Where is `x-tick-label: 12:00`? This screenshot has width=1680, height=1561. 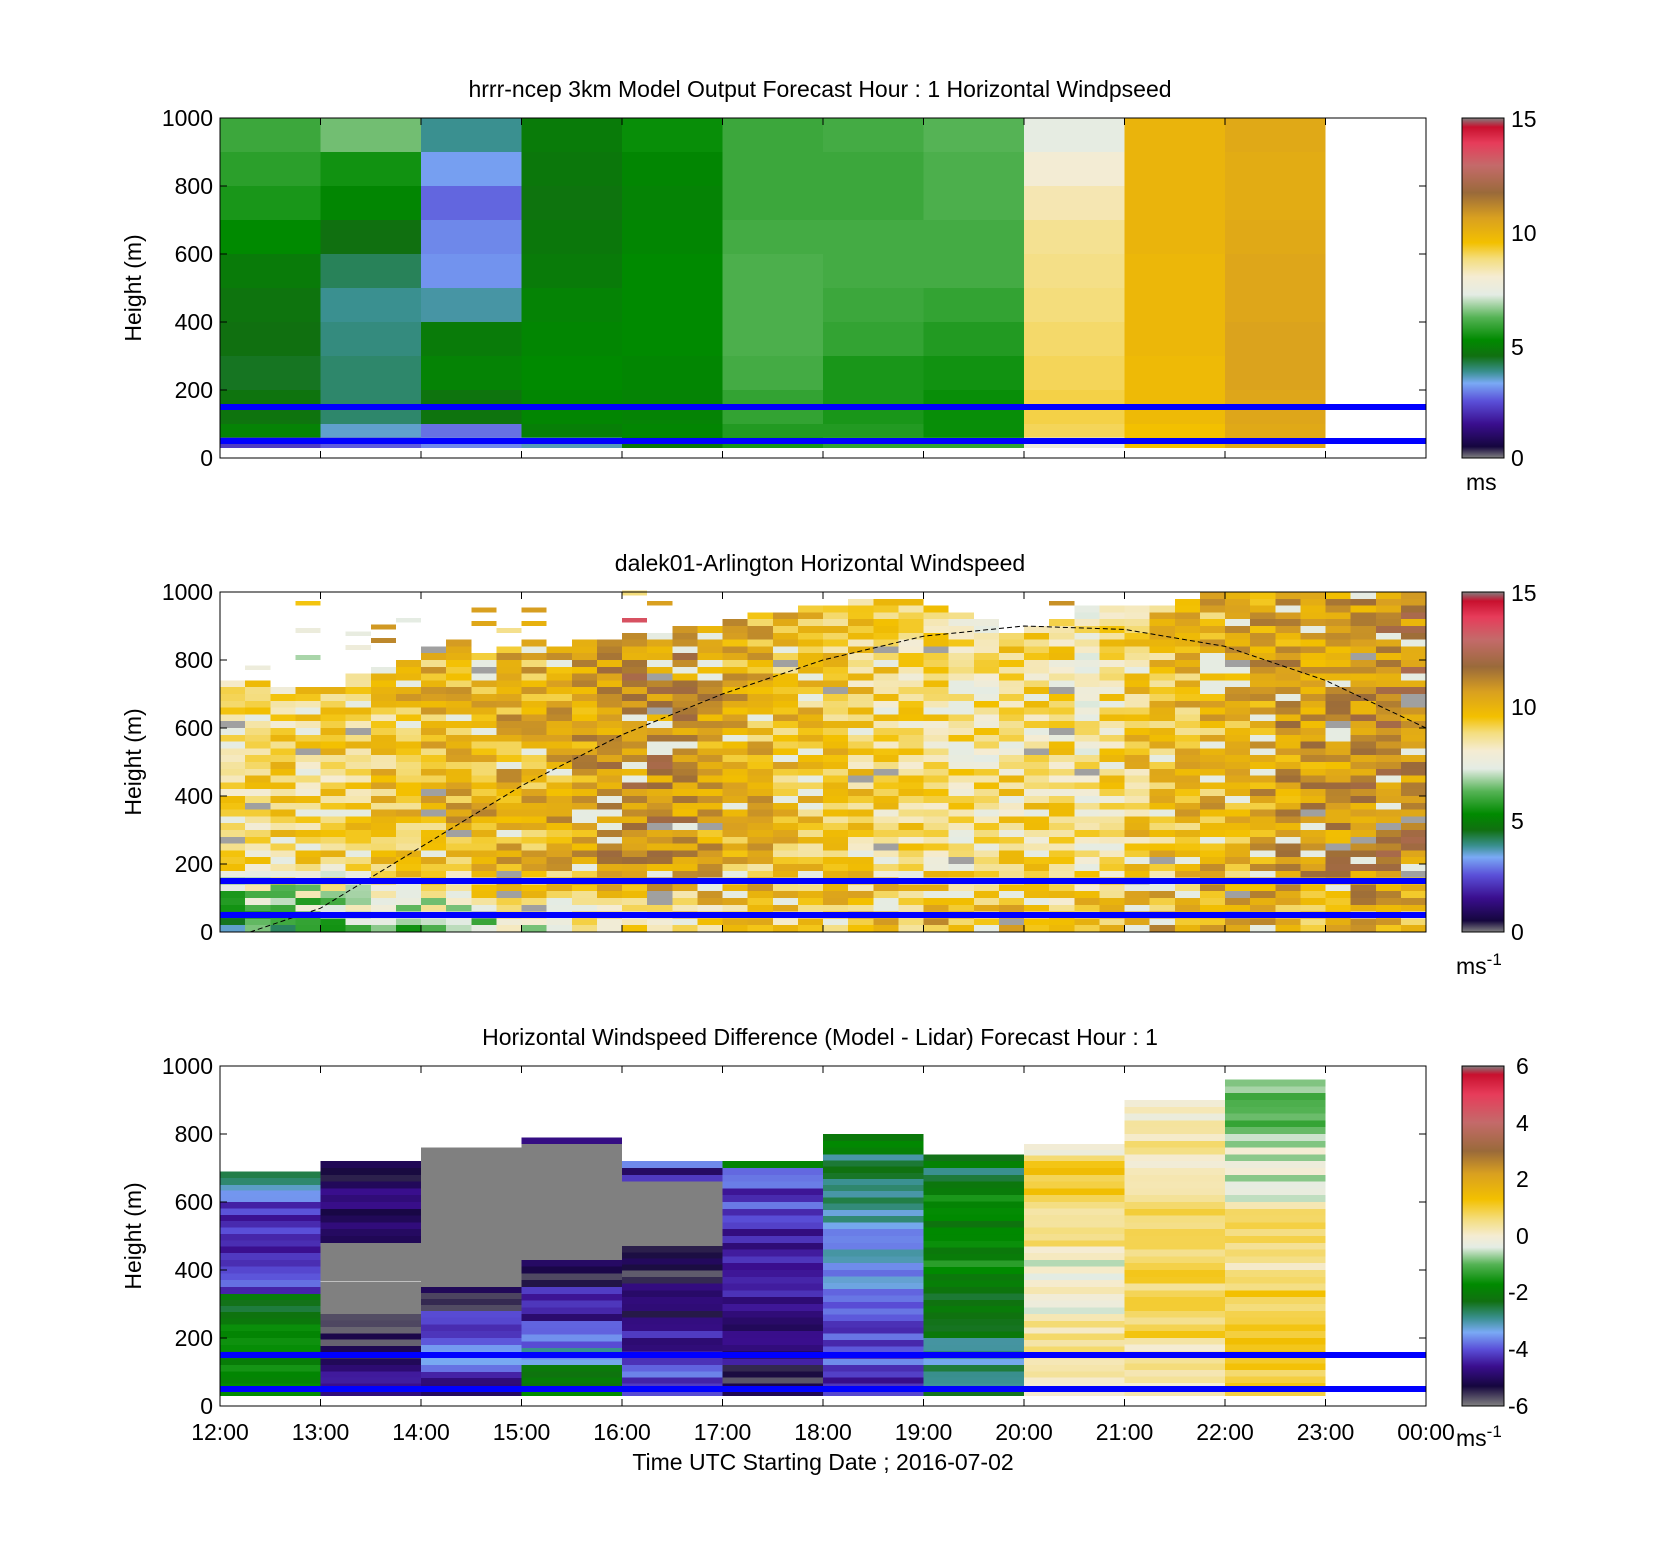 x-tick-label: 12:00 is located at coordinates (220, 1432).